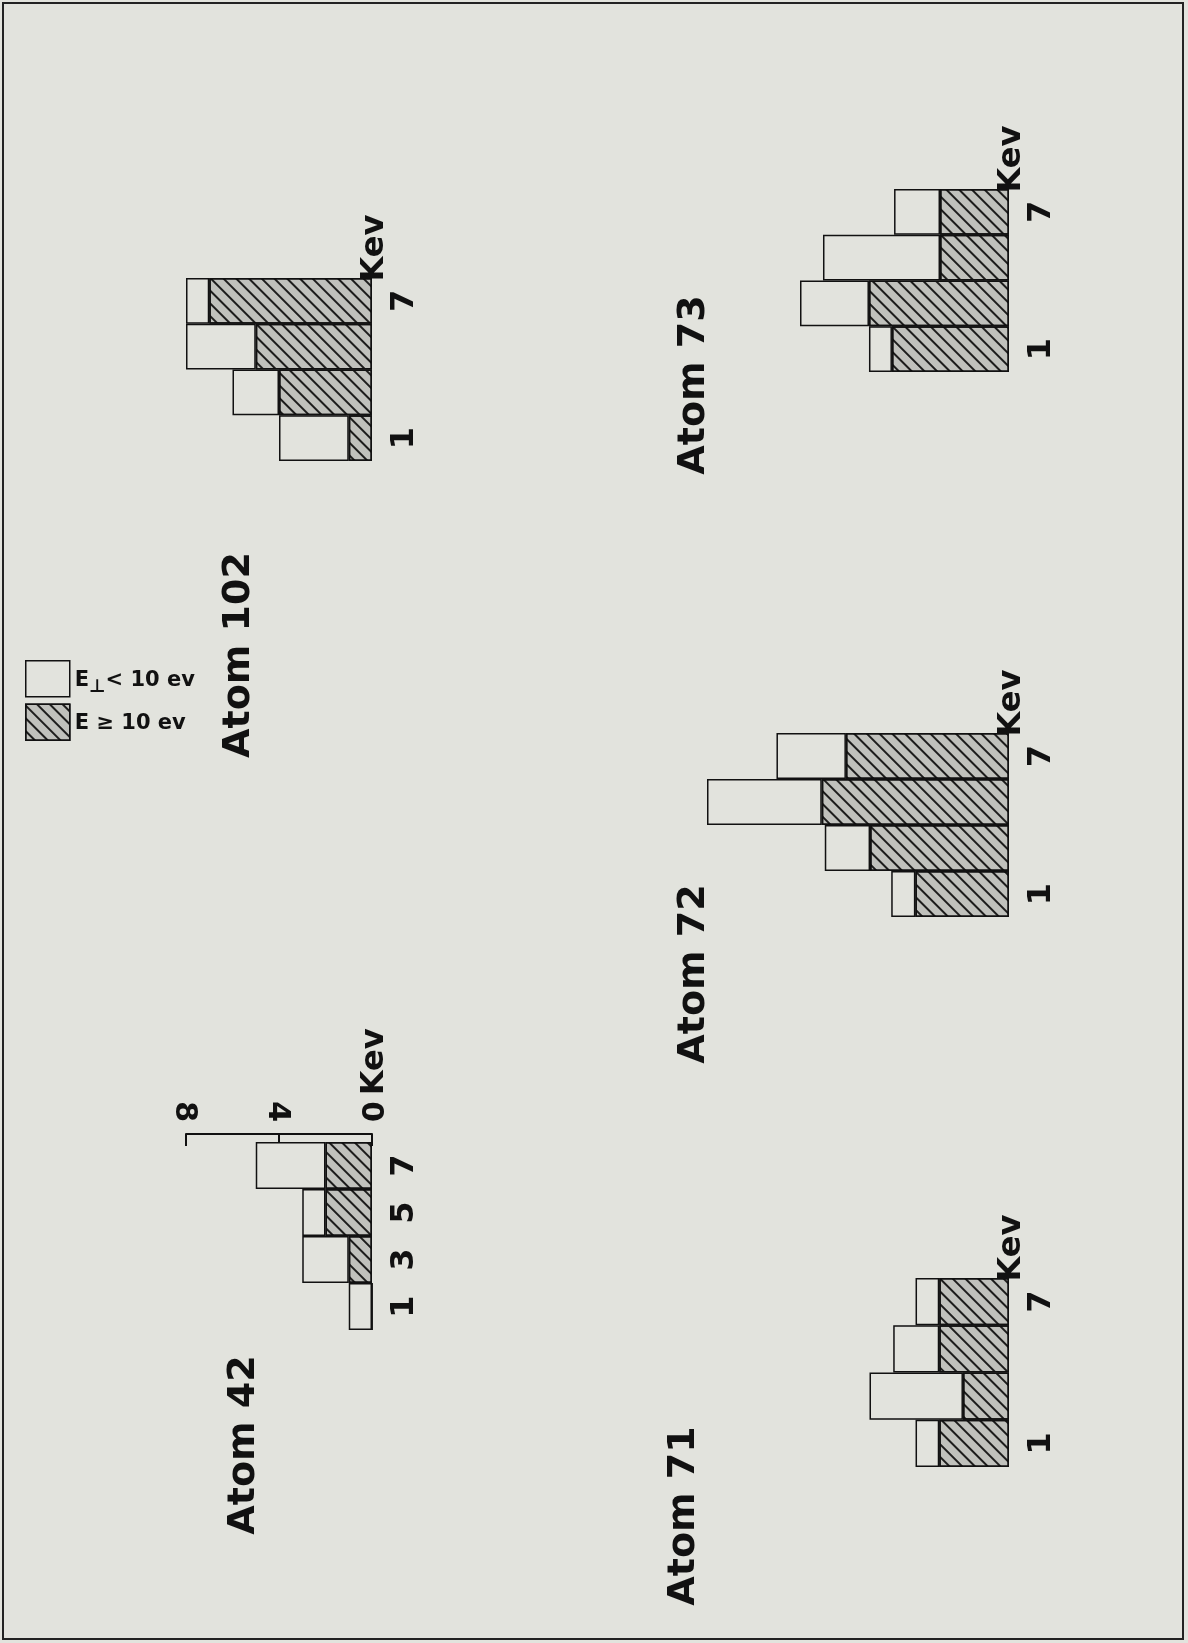 The image size is (1188, 1643). What do you see at coordinates (691, 385) in the screenshot?
I see `text: Atom 73` at bounding box center [691, 385].